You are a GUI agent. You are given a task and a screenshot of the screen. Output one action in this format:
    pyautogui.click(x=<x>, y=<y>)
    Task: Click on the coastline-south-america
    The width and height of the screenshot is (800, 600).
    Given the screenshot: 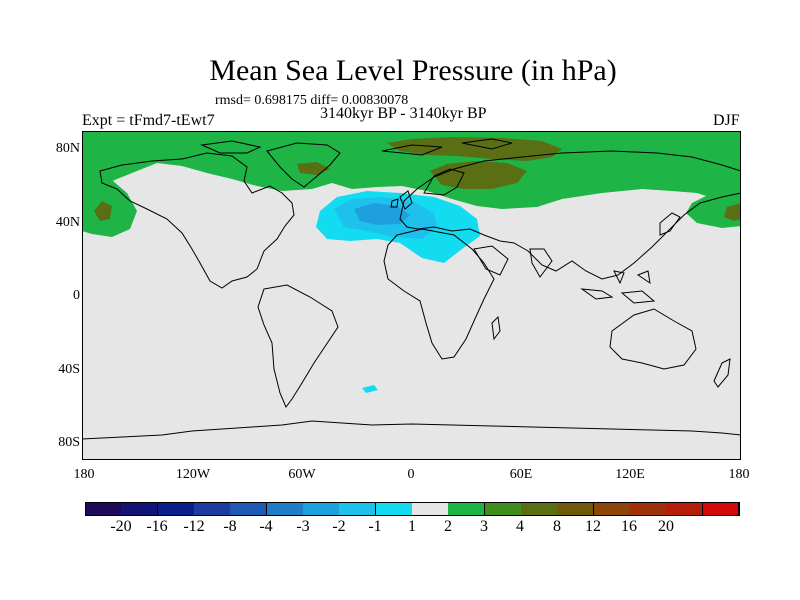 What is the action you would take?
    pyautogui.click(x=298, y=346)
    